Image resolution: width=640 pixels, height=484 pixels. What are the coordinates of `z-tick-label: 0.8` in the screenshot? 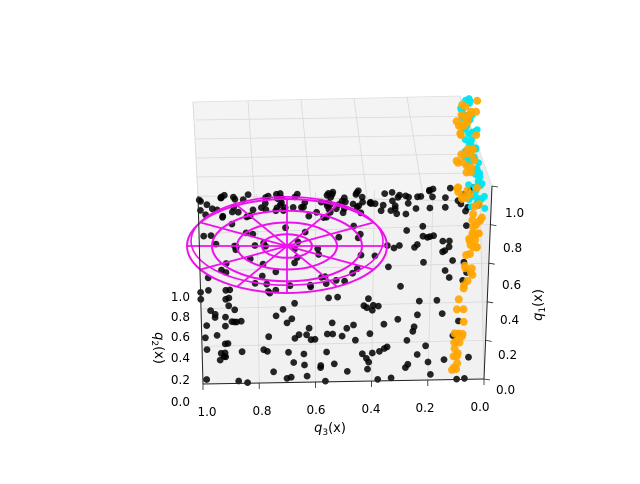 It's located at (180, 317).